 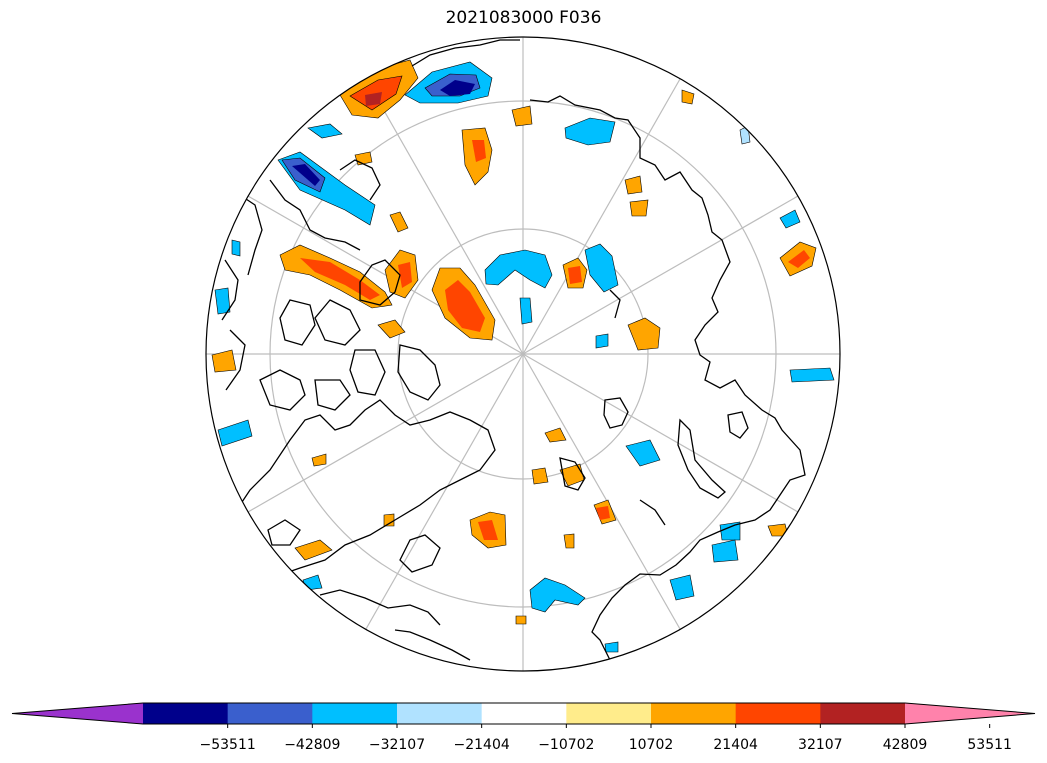 What do you see at coordinates (566, 745) in the screenshot?
I see `colorbar-tick-label: −10702` at bounding box center [566, 745].